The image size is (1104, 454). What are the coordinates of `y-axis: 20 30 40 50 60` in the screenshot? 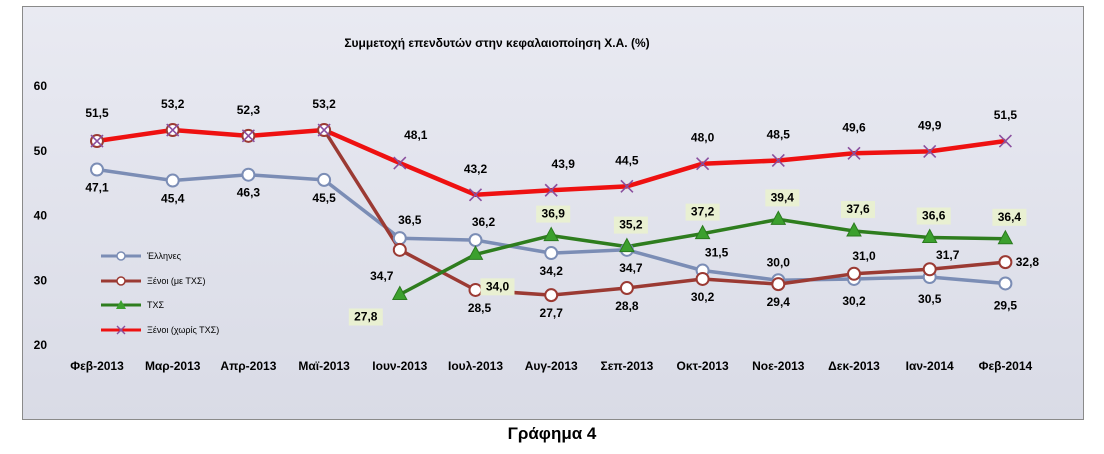 It's located at (41, 215).